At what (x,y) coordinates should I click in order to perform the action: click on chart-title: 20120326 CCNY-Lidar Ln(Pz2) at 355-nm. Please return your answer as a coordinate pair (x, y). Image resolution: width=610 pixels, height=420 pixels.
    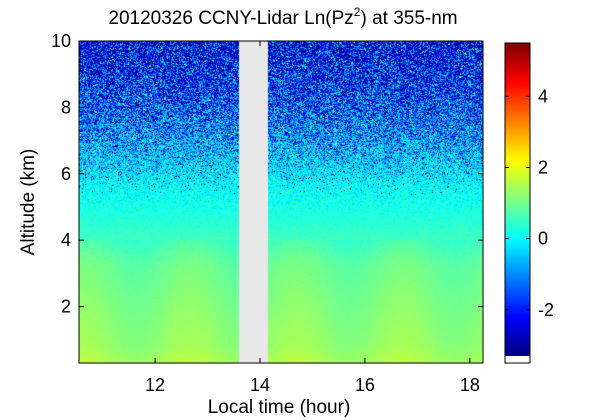
    Looking at the image, I should click on (282, 17).